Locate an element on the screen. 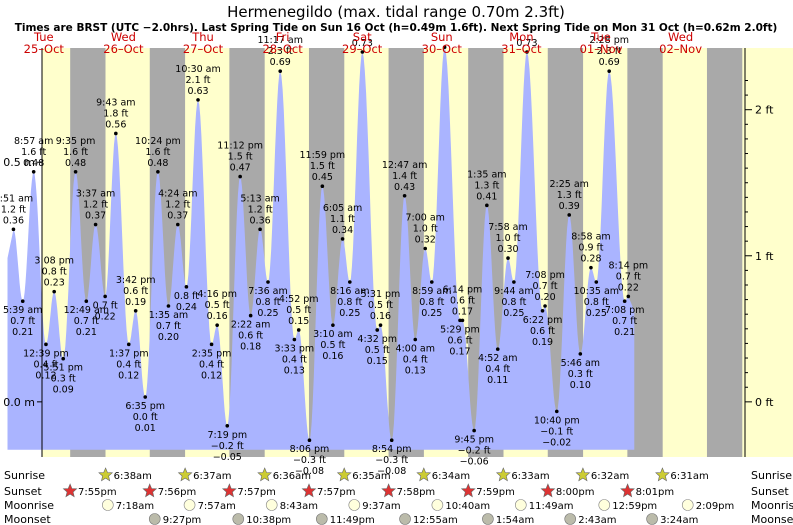  high-tide-label: 10:30 am2.1 ft0.63 is located at coordinates (197, 80).